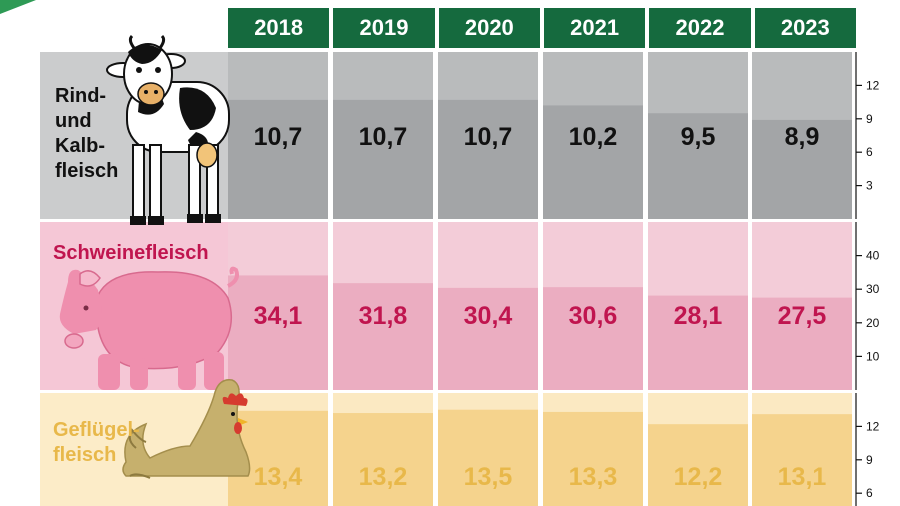  What do you see at coordinates (593, 137) in the screenshot?
I see `value-label-2021: 10,2` at bounding box center [593, 137].